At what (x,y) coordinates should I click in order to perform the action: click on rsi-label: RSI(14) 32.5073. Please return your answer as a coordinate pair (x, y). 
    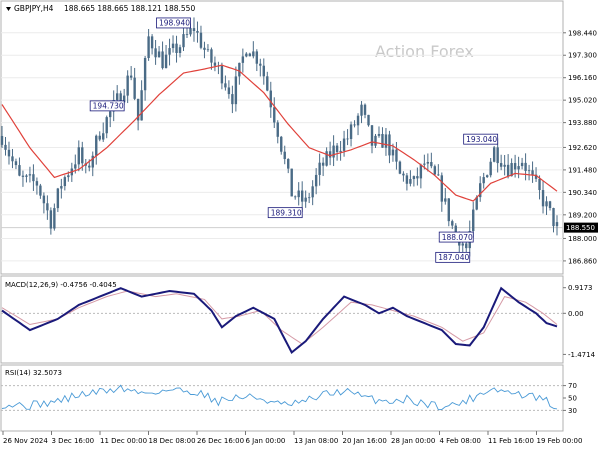
    Looking at the image, I should click on (33, 373).